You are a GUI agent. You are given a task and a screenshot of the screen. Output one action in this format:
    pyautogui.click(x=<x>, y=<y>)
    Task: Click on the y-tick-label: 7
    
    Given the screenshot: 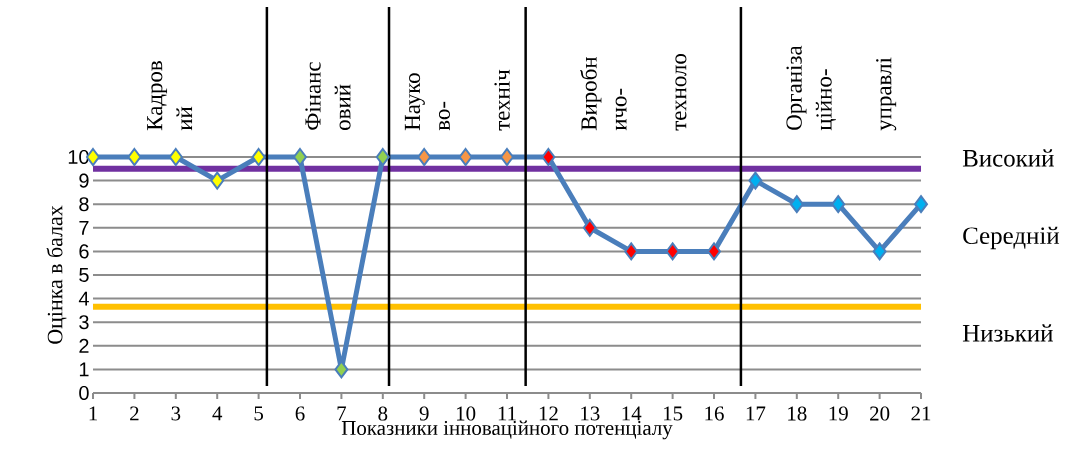 What is the action you would take?
    pyautogui.click(x=84, y=227)
    